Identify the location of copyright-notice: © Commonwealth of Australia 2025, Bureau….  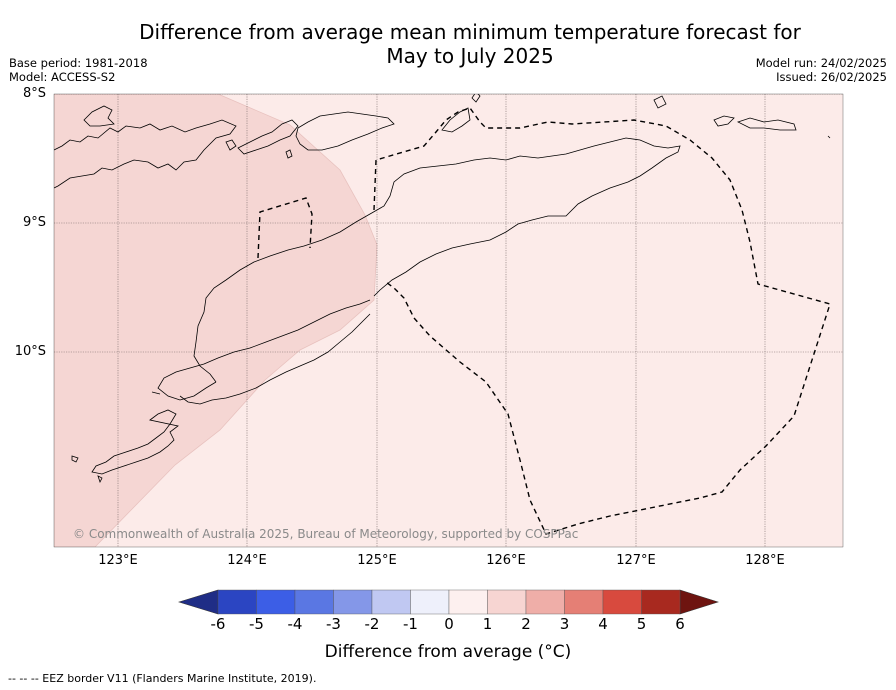
(326, 534).